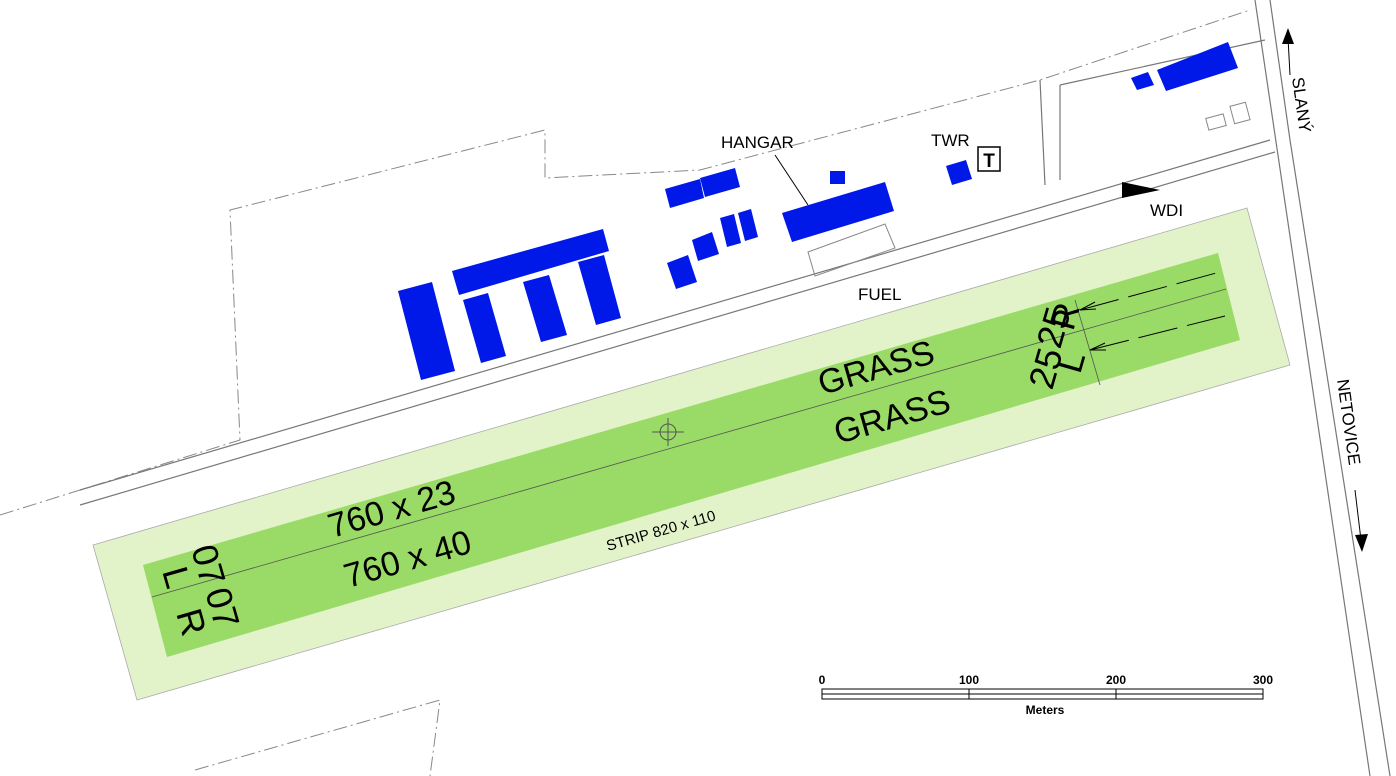 This screenshot has height=776, width=1396. Describe the element at coordinates (838, 212) in the screenshot. I see `hangar-building` at that location.